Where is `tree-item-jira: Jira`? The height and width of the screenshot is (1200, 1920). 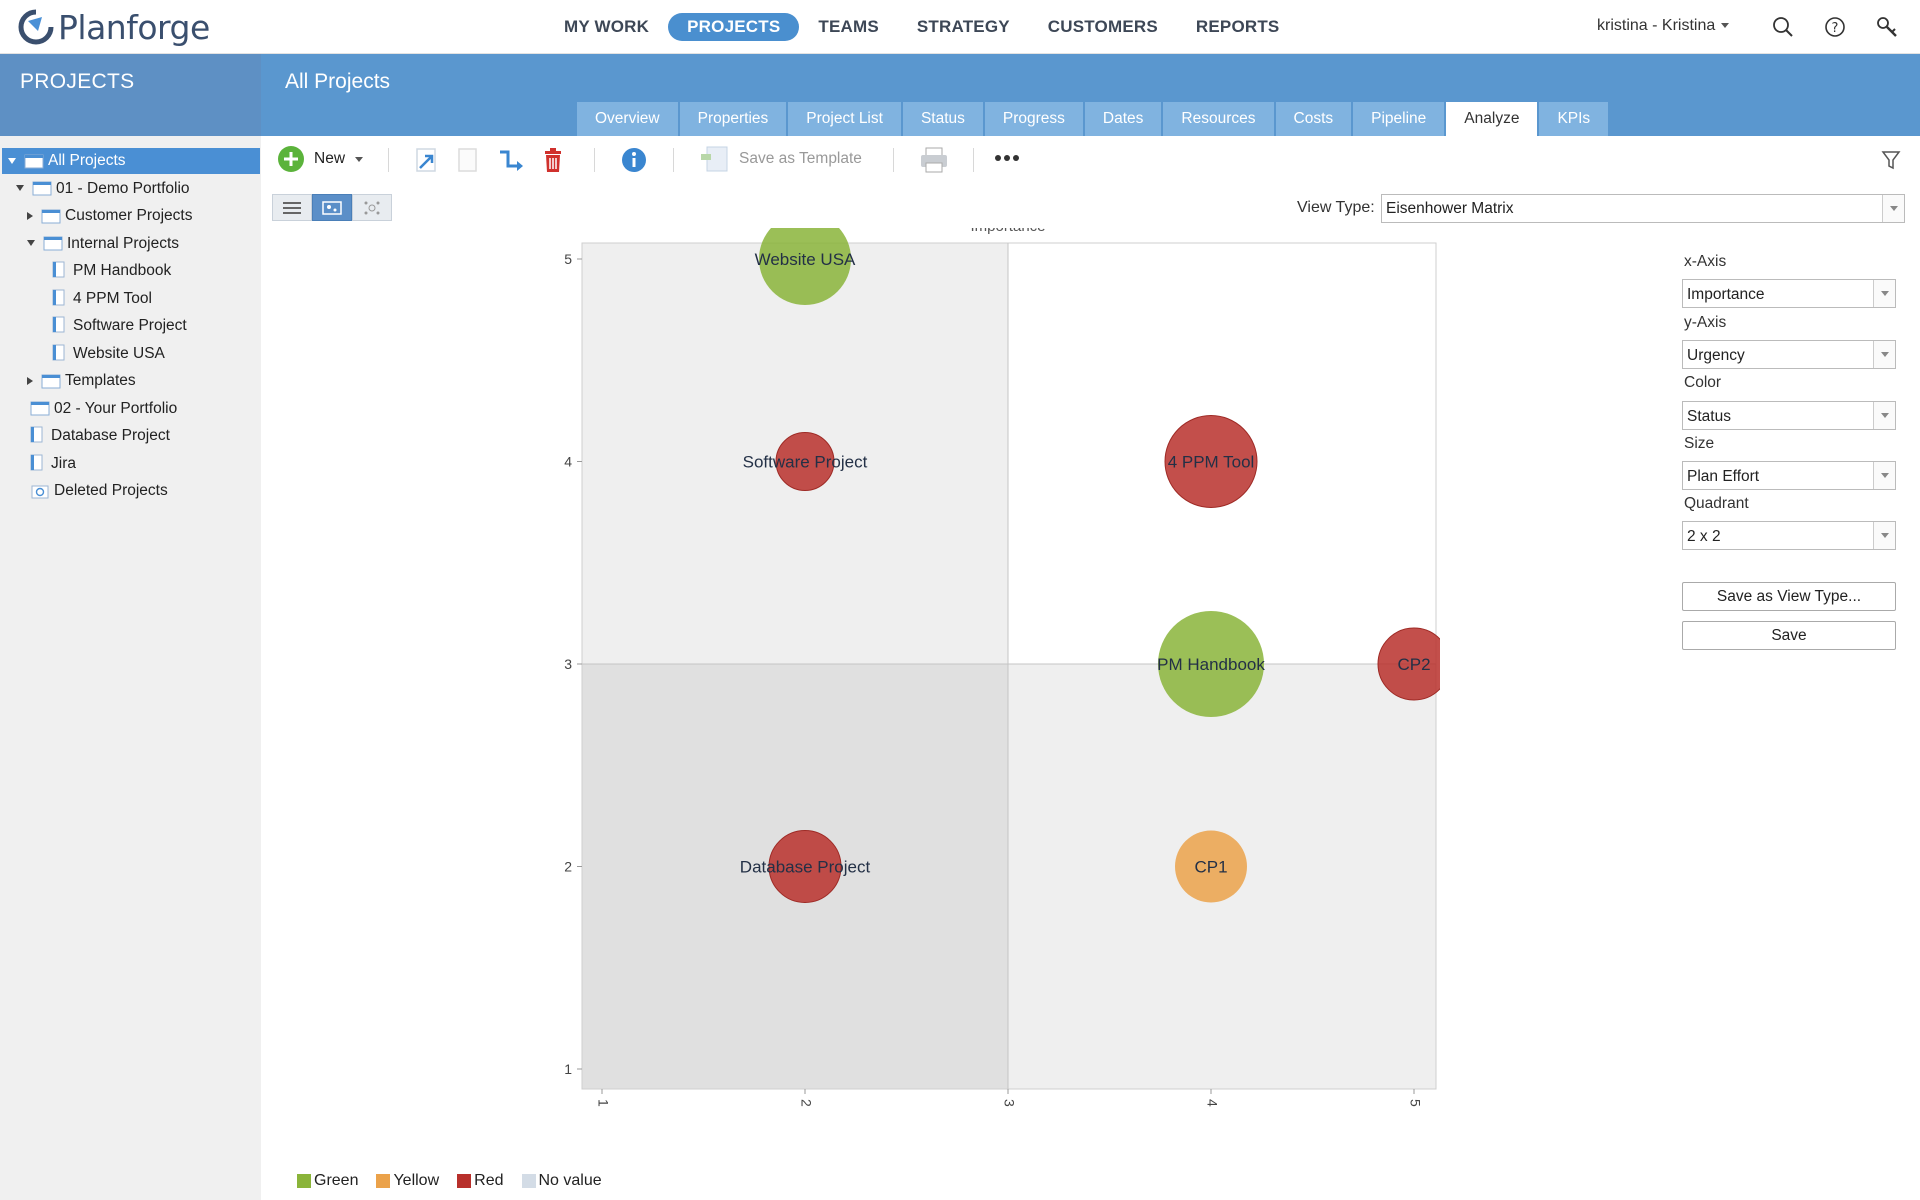
tree-item-jira: Jira is located at coordinates (38, 464).